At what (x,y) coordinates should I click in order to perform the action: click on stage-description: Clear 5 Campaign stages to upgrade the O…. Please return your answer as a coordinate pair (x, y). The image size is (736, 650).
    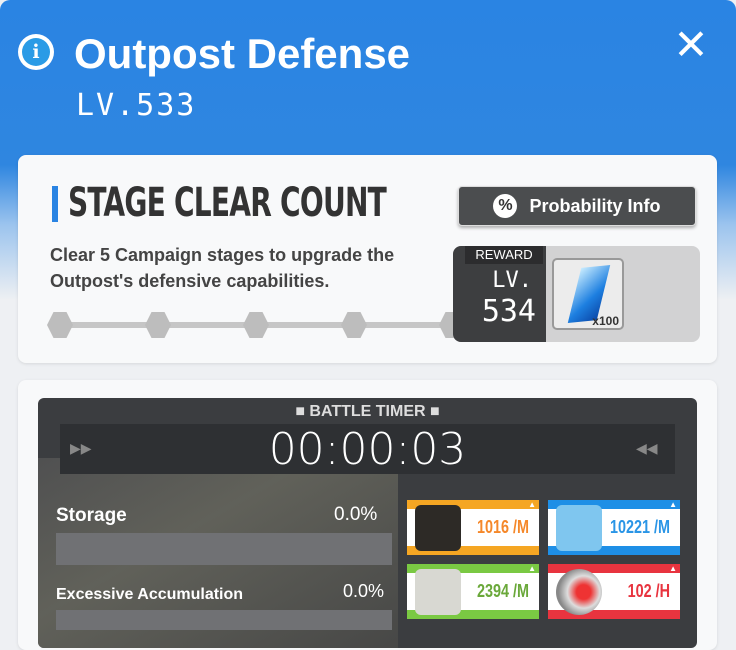
    Looking at the image, I should click on (222, 268).